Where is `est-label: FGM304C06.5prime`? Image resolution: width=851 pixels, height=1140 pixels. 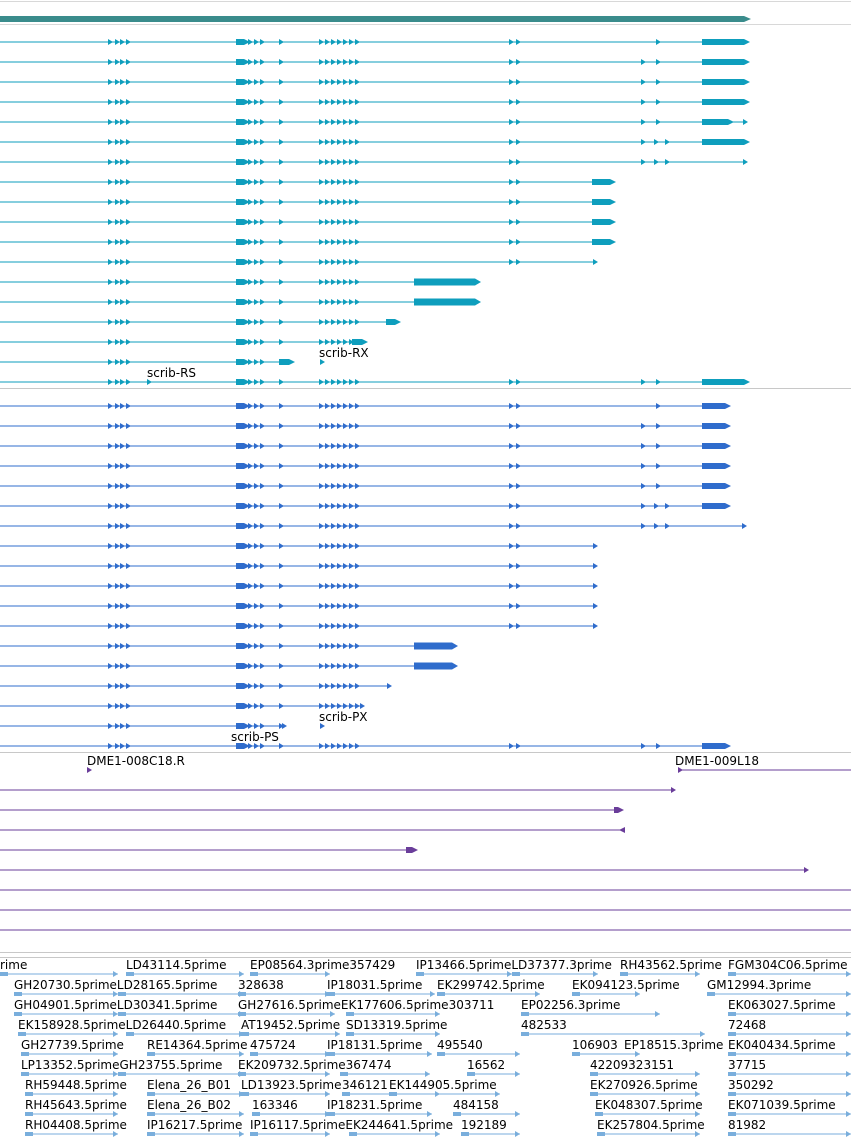 est-label: FGM304C06.5prime is located at coordinates (788, 965).